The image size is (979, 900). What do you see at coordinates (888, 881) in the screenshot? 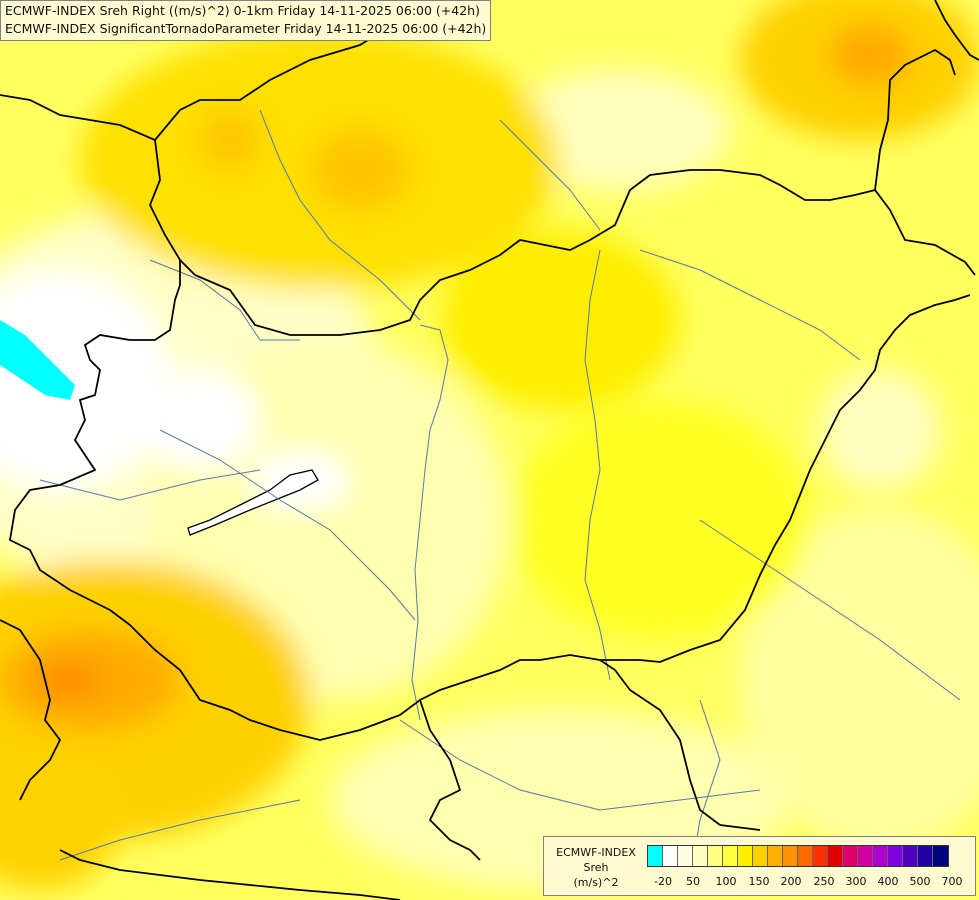
I see `legend-tick-label: 400` at bounding box center [888, 881].